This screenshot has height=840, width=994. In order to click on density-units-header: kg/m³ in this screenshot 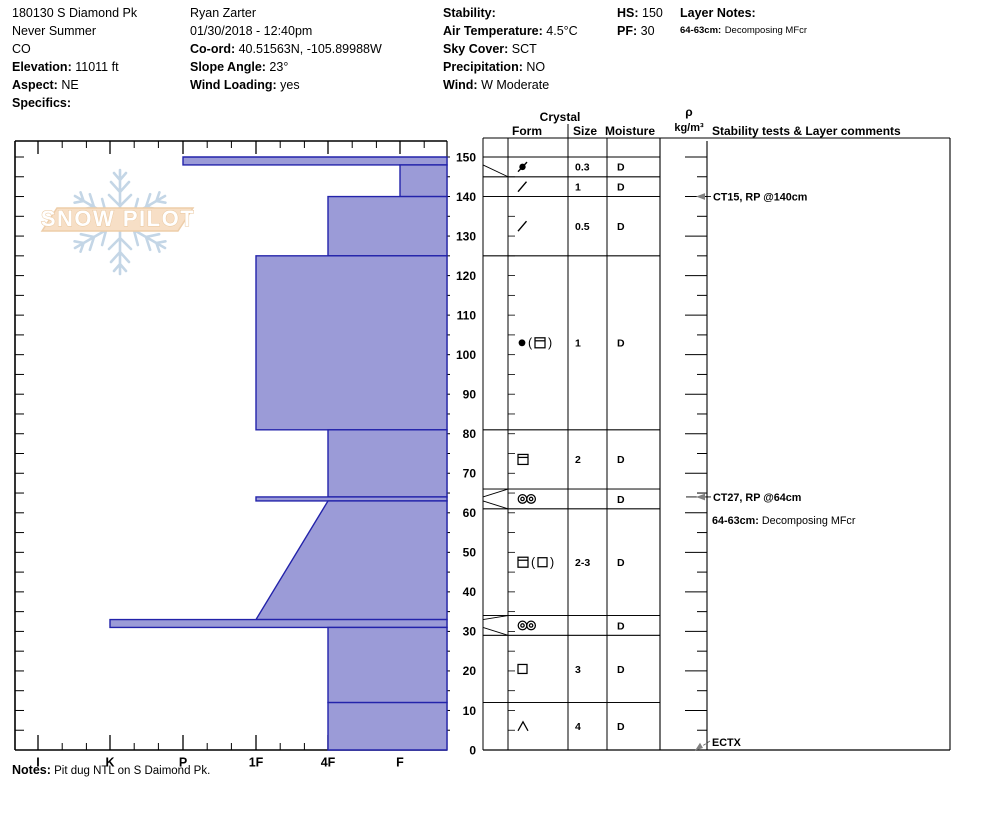, I will do `click(689, 128)`.